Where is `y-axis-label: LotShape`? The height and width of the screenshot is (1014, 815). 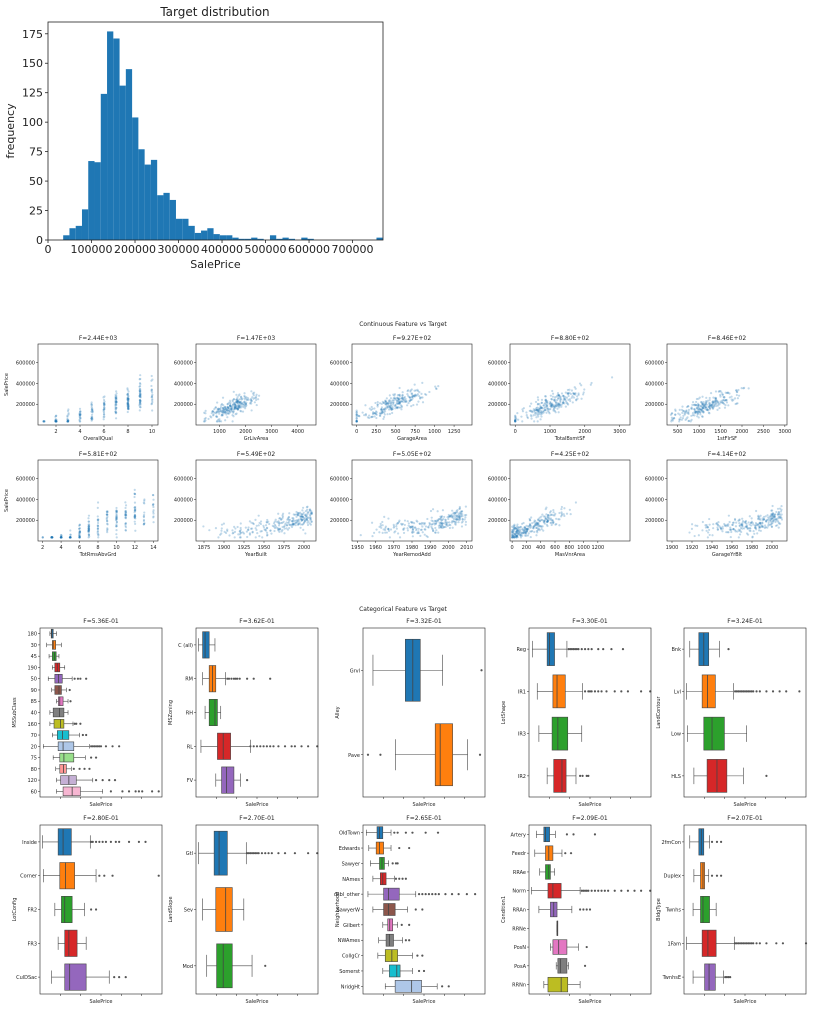
y-axis-label: LotShape is located at coordinates (504, 712).